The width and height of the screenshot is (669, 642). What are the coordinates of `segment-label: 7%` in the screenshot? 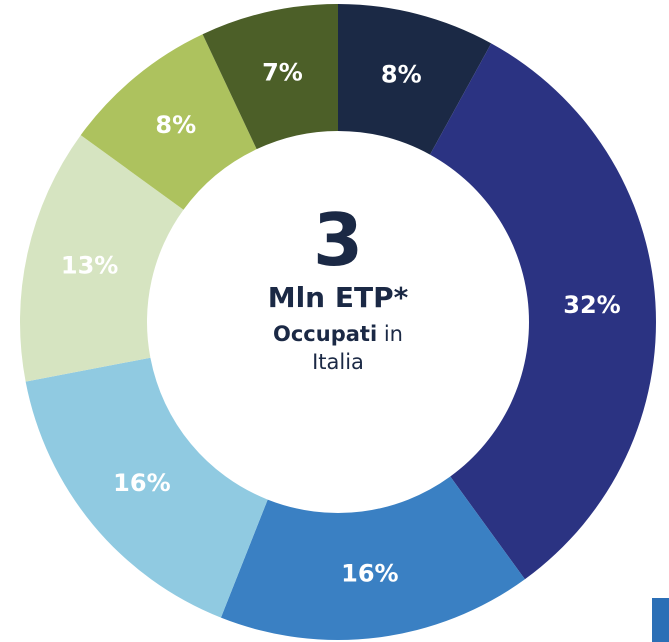 It's located at (282, 73).